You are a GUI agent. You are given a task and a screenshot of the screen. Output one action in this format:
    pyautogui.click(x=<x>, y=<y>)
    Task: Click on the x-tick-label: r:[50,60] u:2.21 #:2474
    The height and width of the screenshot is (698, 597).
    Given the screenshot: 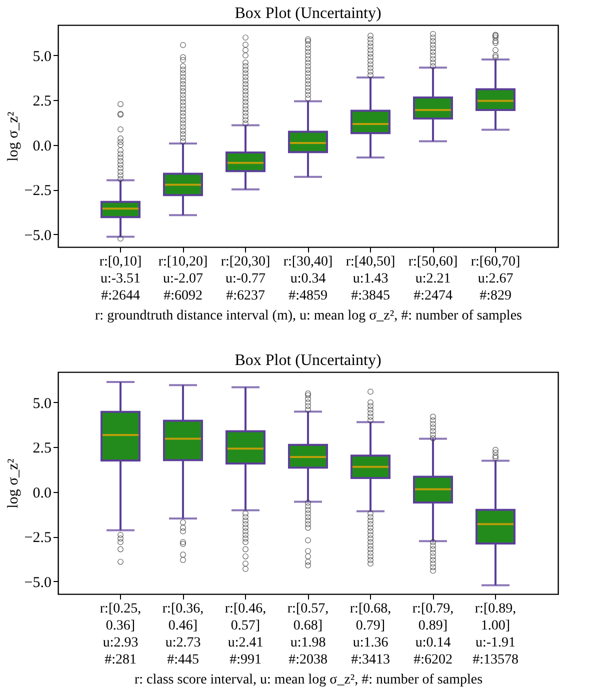 What is the action you would take?
    pyautogui.click(x=433, y=279)
    